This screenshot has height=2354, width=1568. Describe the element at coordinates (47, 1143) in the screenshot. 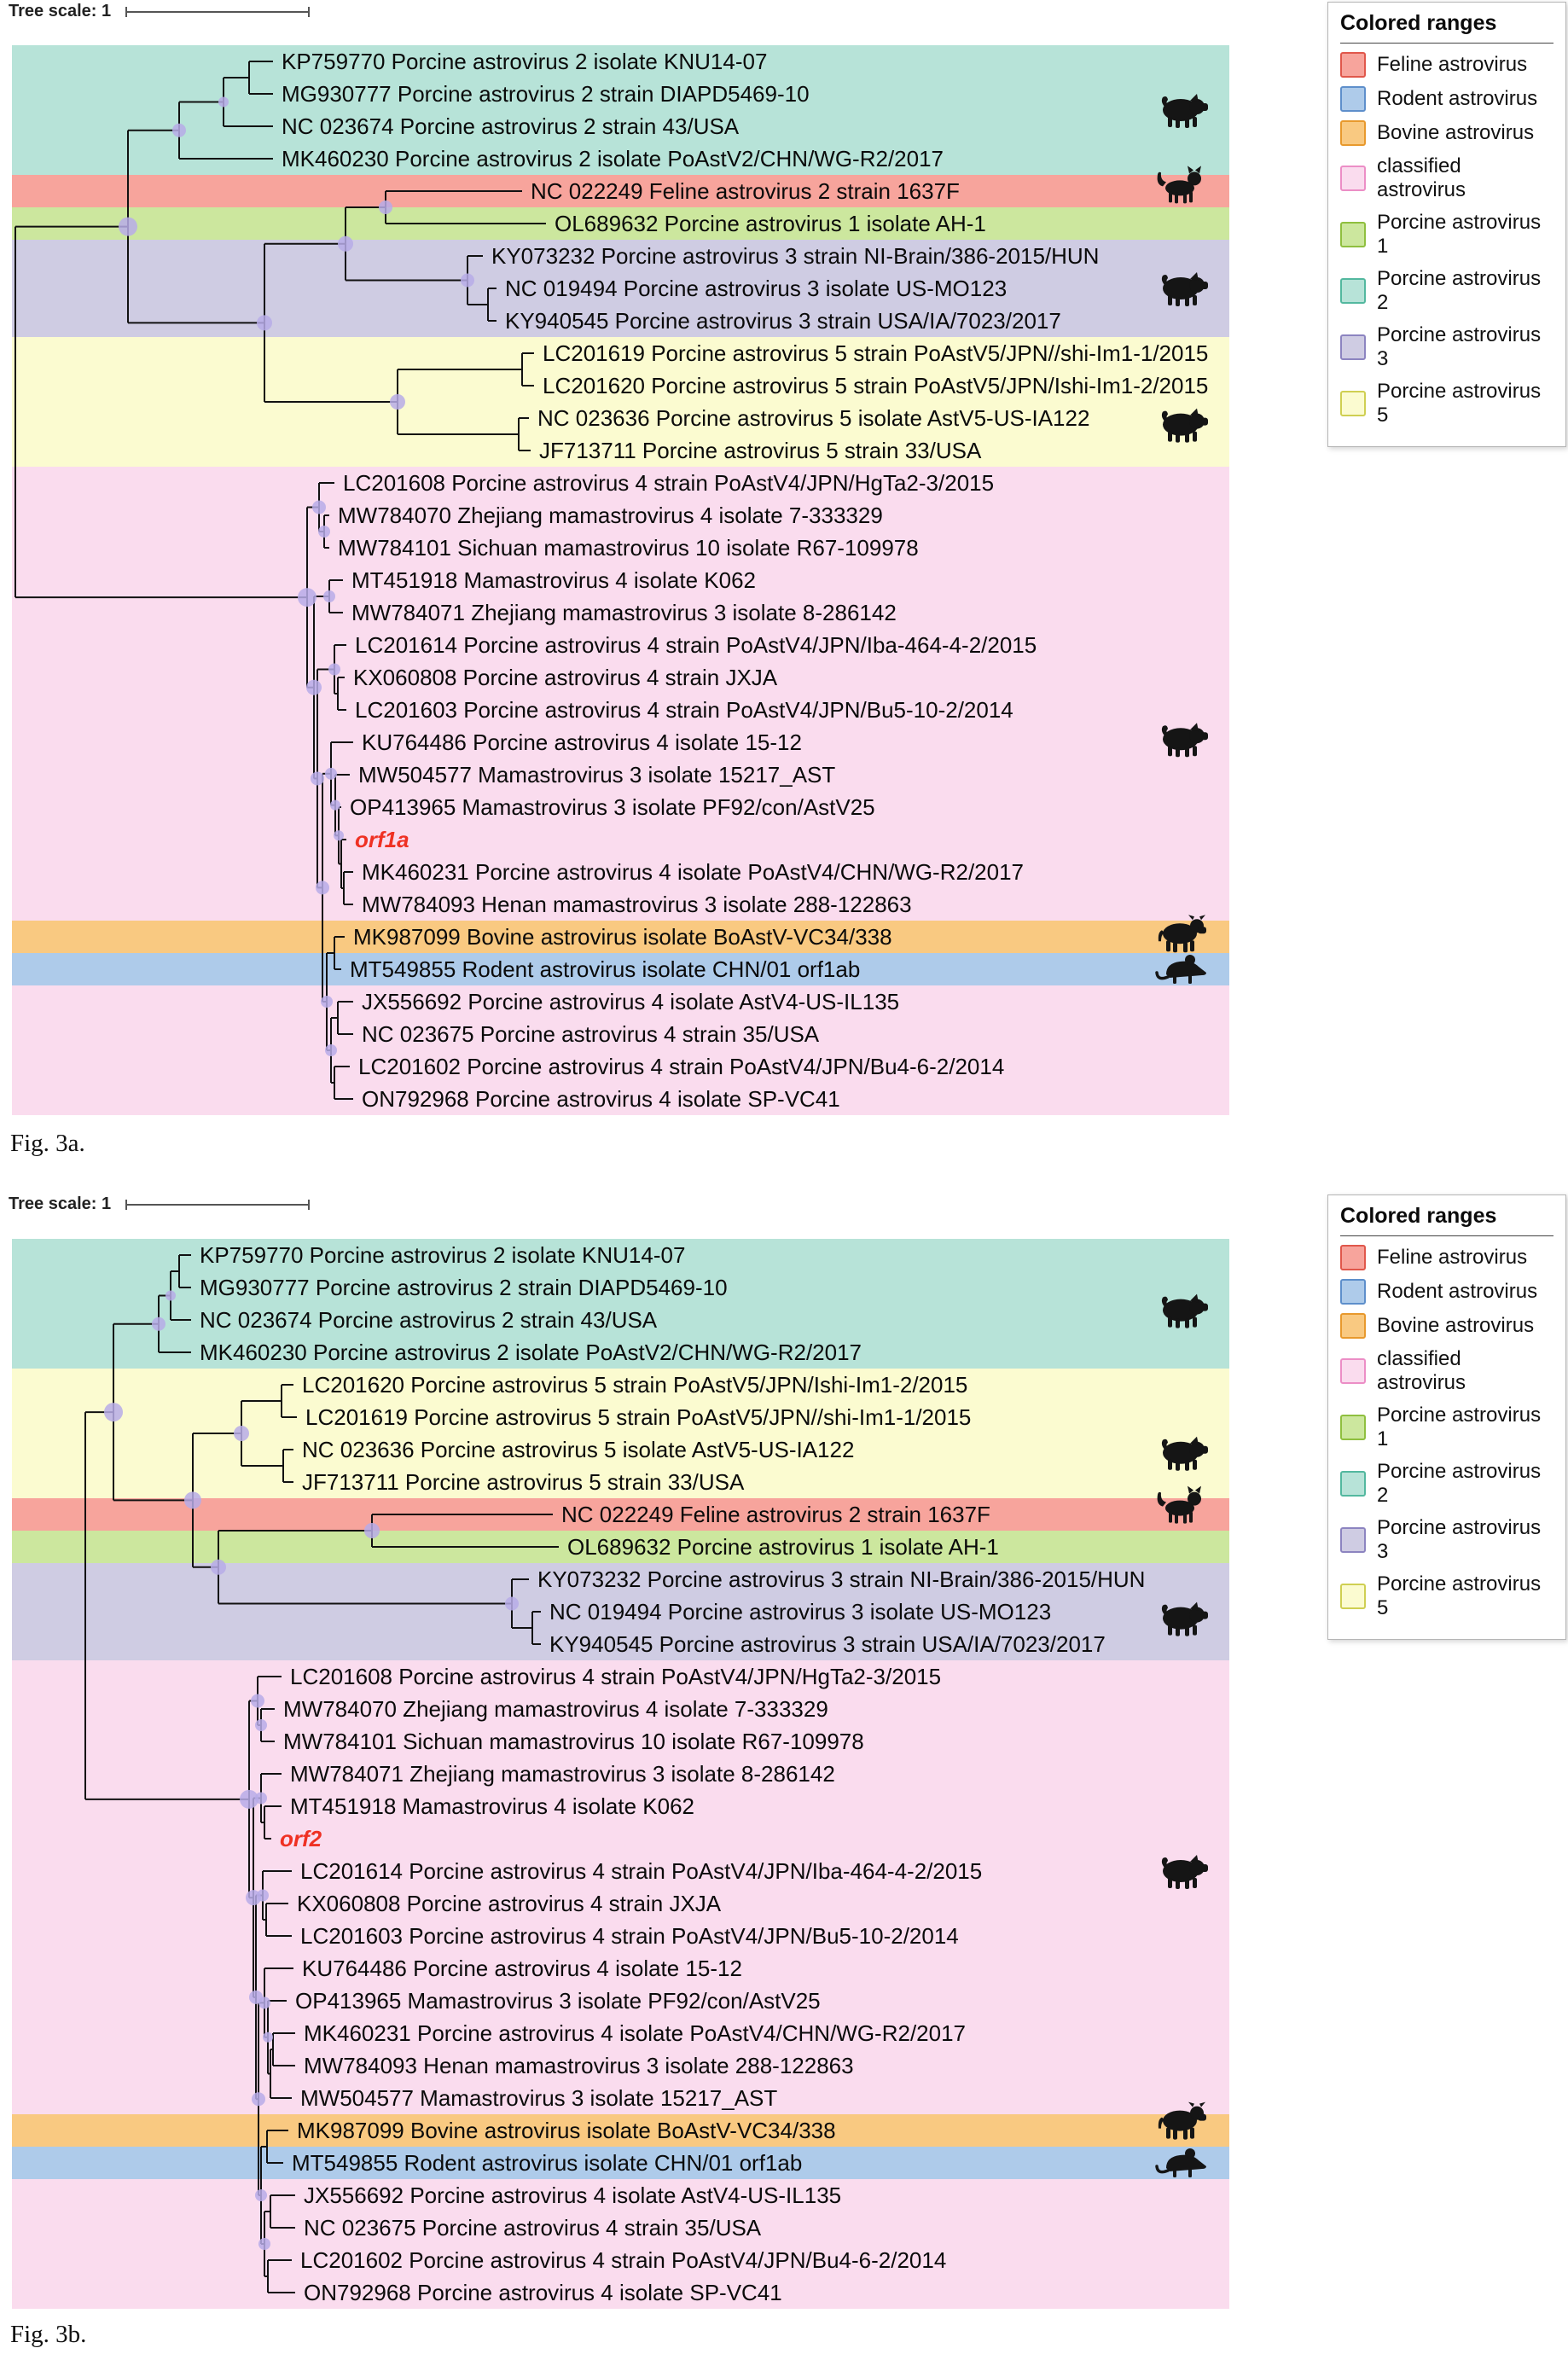

I see `figure-caption-3a: Fig. 3a.` at that location.